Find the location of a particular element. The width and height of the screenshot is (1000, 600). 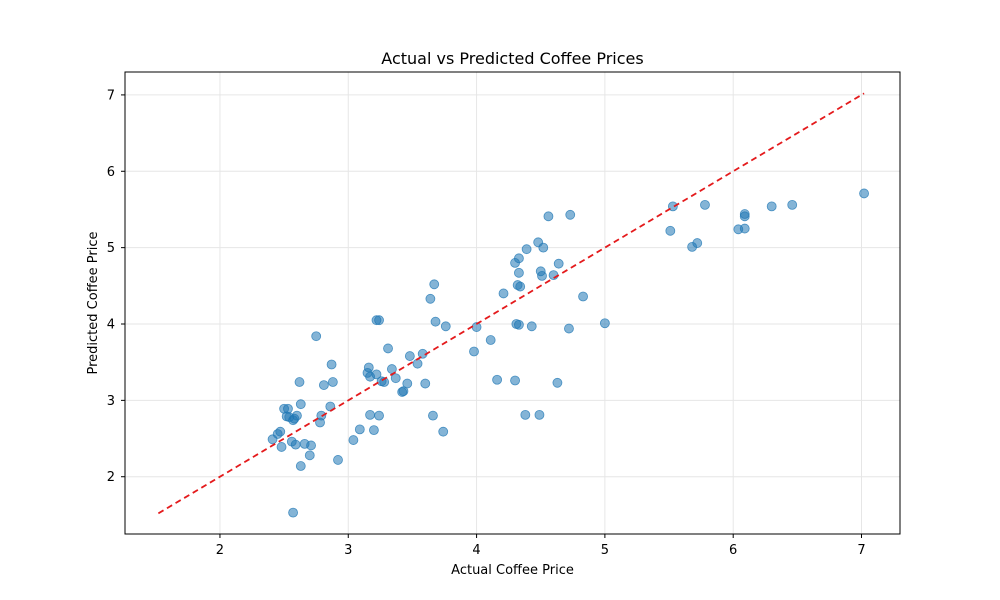

y-tick-label: 5 is located at coordinates (111, 248).